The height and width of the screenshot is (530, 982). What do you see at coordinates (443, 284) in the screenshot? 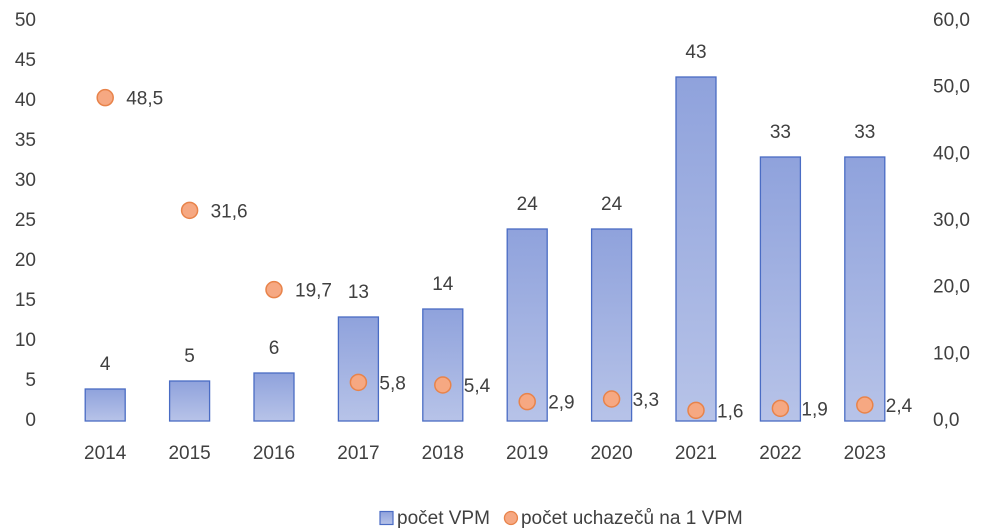
I see `bar-label: 14` at bounding box center [443, 284].